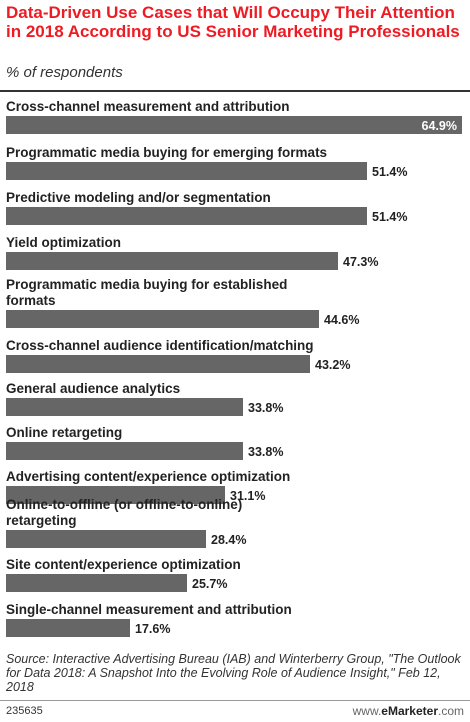 The height and width of the screenshot is (722, 470). What do you see at coordinates (124, 504) in the screenshot?
I see `category-label: Online-to-offline (or offline-to-online)` at bounding box center [124, 504].